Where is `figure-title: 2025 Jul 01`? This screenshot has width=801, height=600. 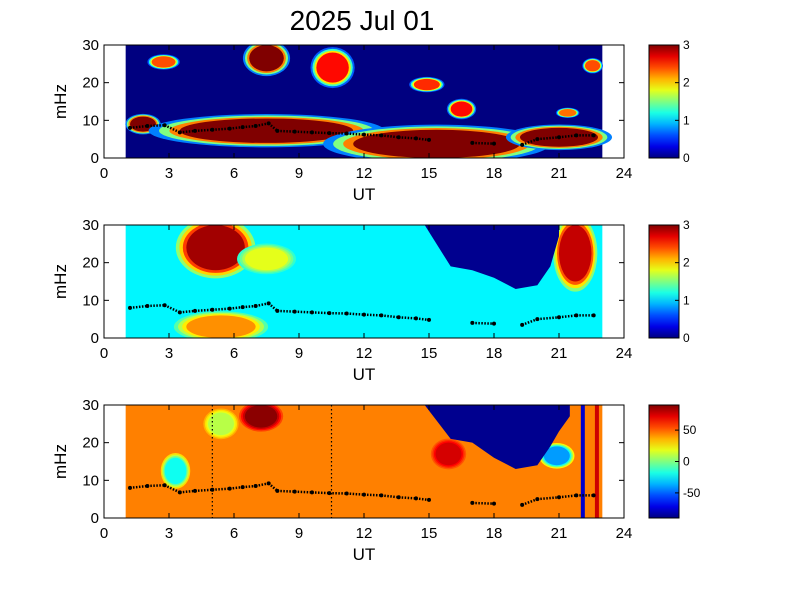
figure-title: 2025 Jul 01 is located at coordinates (362, 20).